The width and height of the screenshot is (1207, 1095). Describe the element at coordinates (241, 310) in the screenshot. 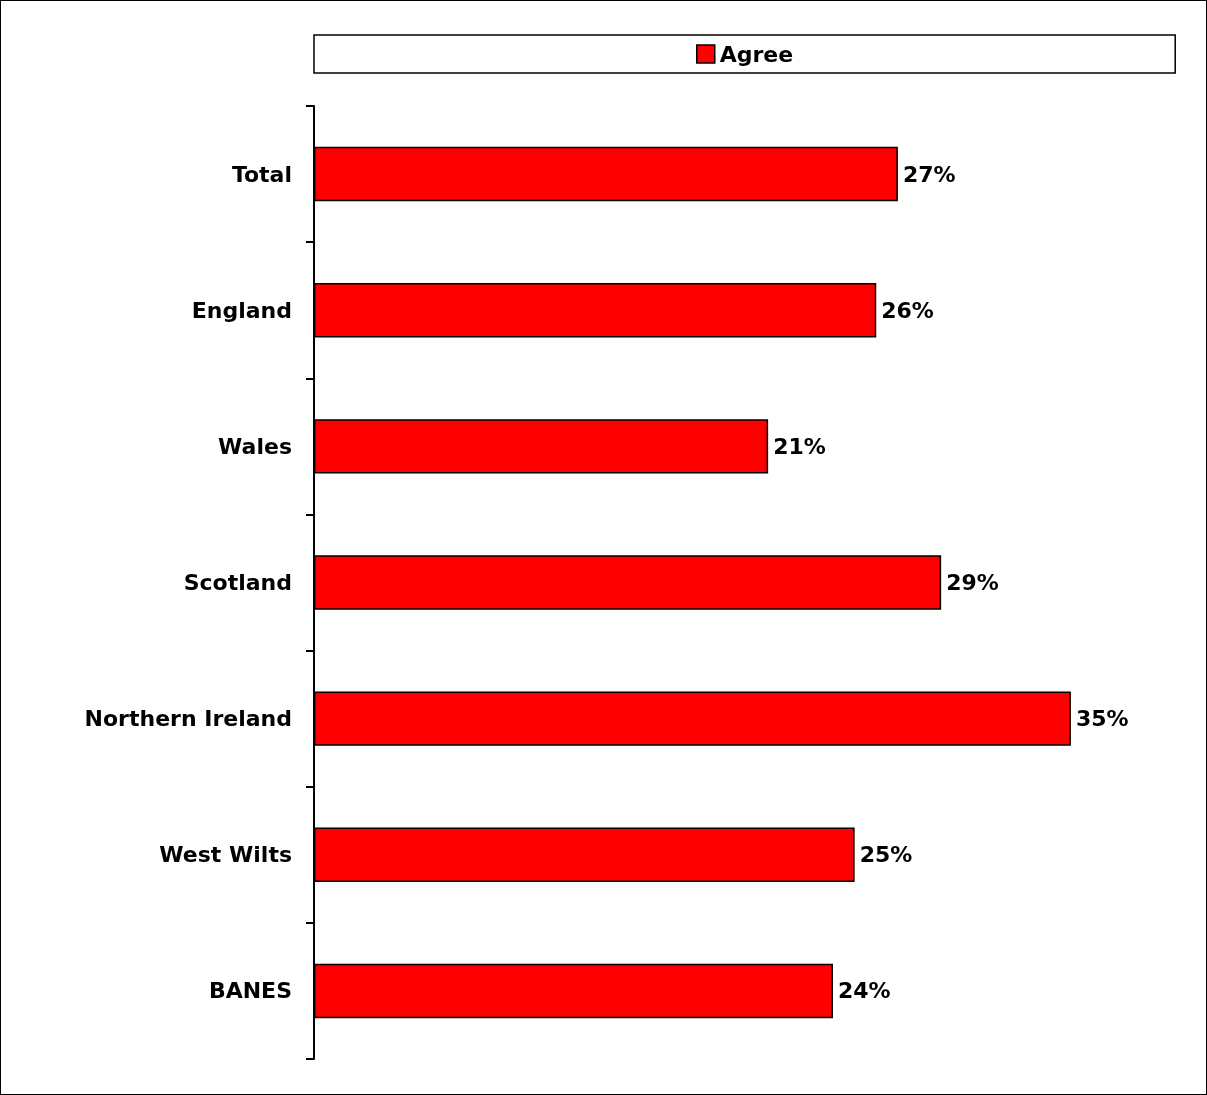

I see `y-tick-label: England` at that location.